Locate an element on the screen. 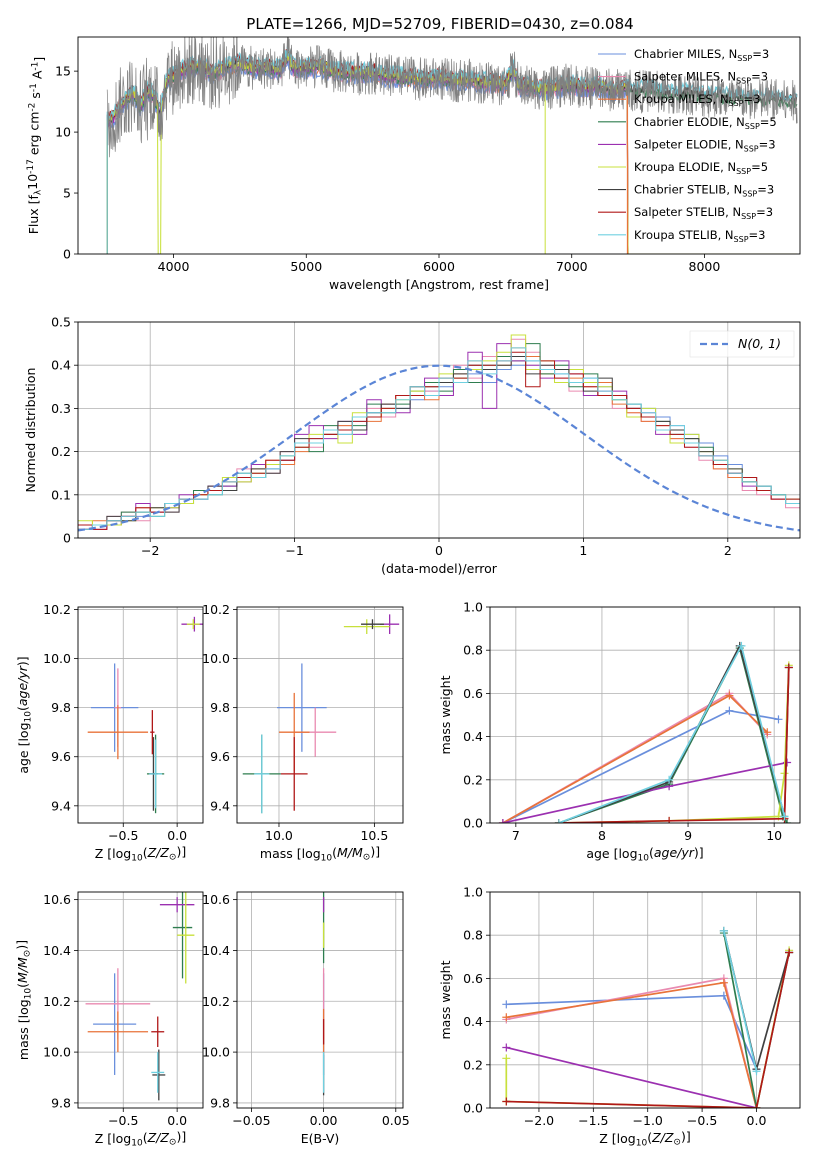 This screenshot has height=1170, width=819. y-tick-label: 0.1 is located at coordinates (61, 494).